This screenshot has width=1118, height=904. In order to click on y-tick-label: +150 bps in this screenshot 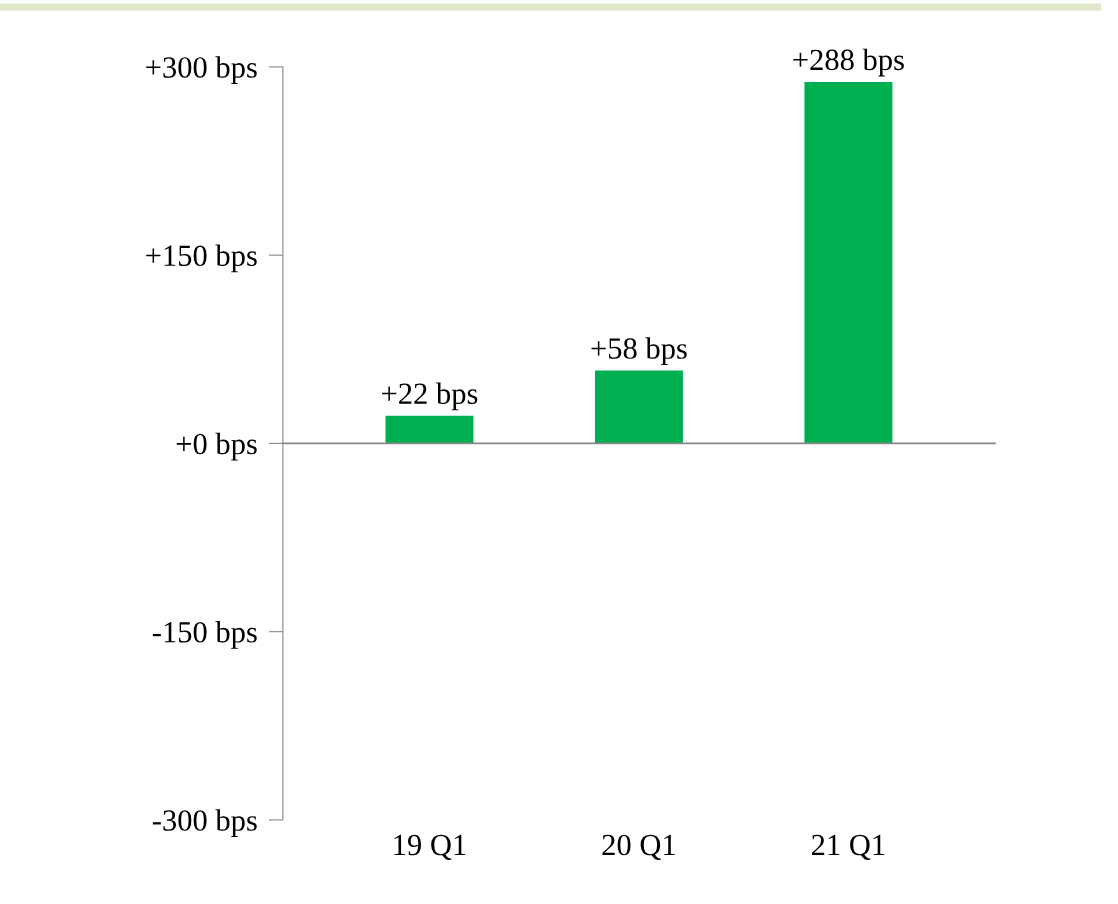, I will do `click(201, 258)`.